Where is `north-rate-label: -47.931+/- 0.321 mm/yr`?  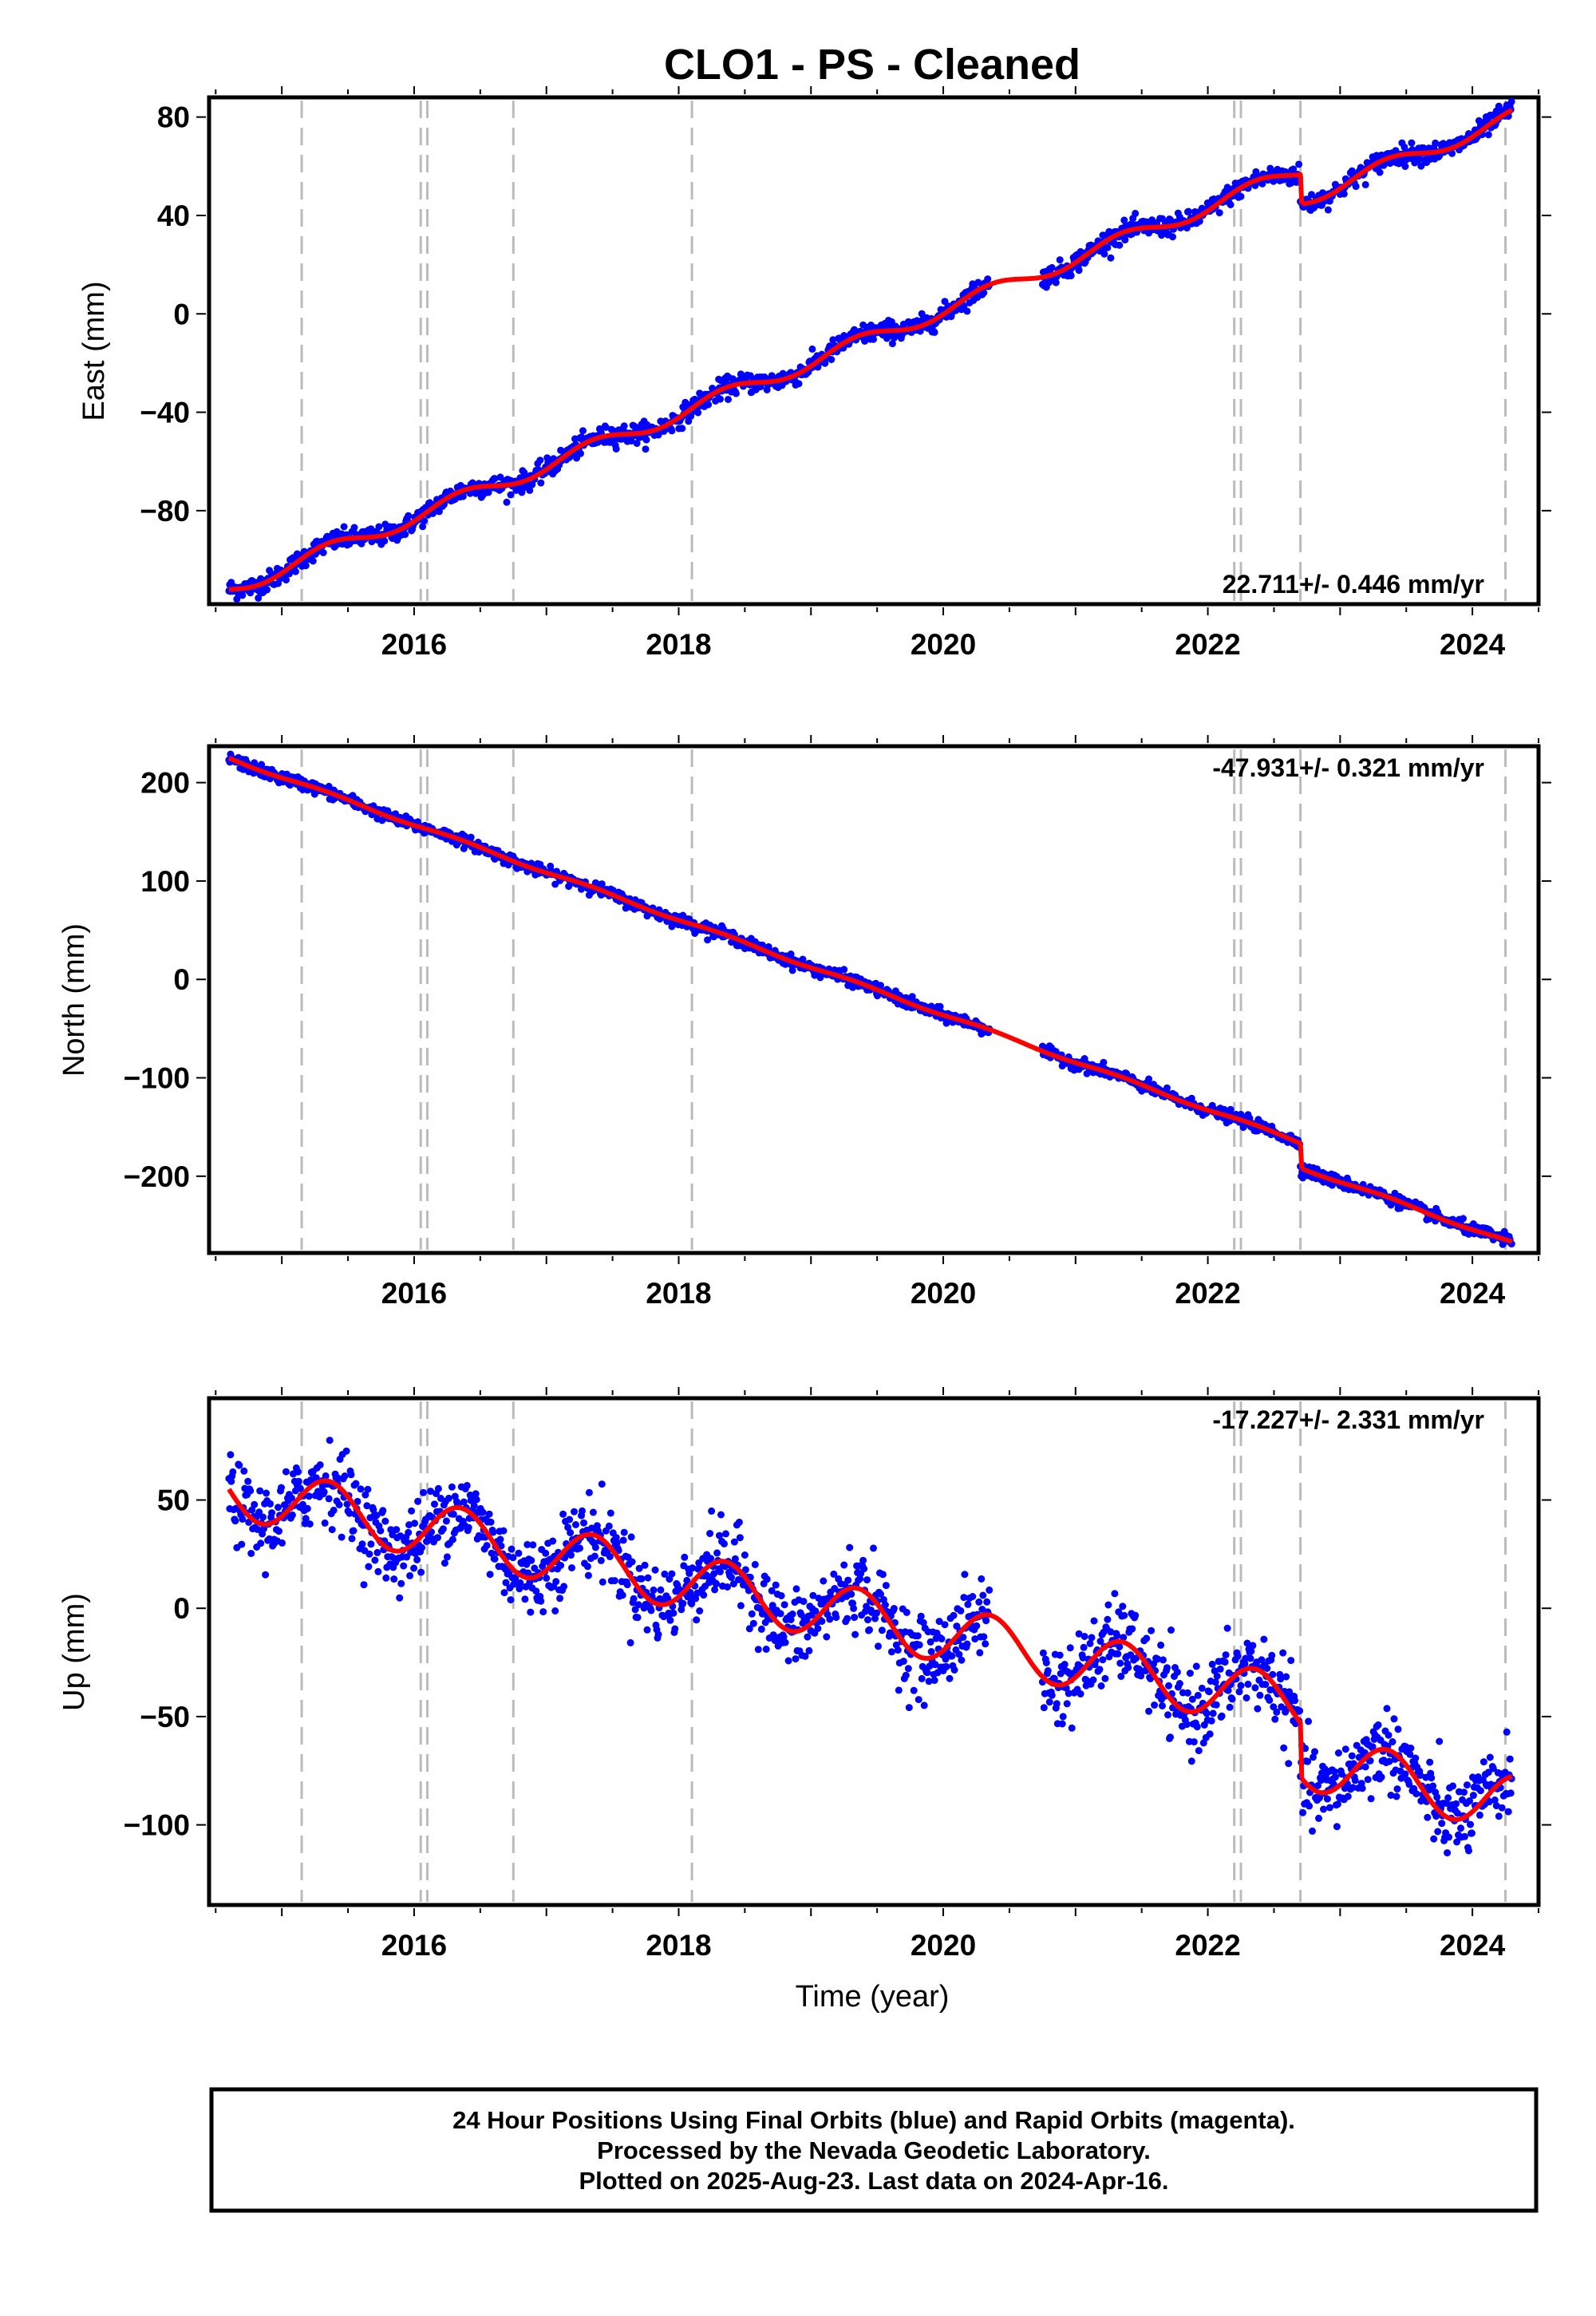 north-rate-label: -47.931+/- 0.321 mm/yr is located at coordinates (1348, 767).